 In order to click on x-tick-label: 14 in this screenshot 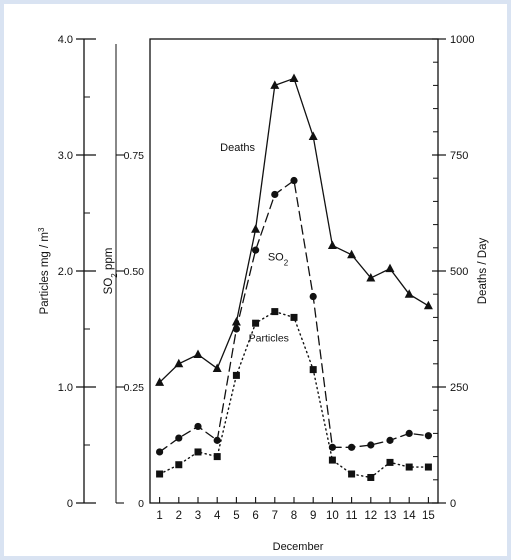, I will do `click(409, 516)`.